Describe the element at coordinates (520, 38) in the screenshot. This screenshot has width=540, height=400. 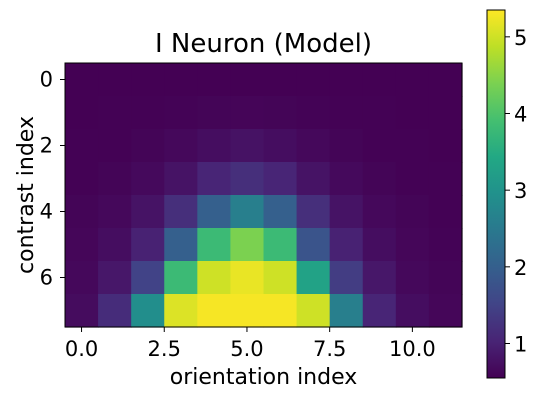
I see `colorbar-tick-label: 5` at that location.